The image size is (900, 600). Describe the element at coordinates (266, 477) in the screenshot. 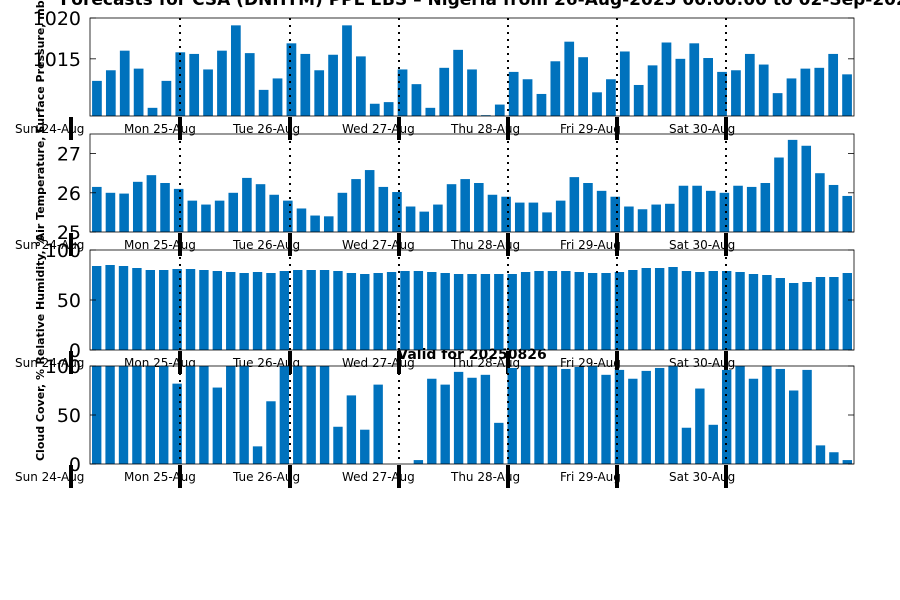

I see `x-day-label: Tue 26-Aug` at that location.